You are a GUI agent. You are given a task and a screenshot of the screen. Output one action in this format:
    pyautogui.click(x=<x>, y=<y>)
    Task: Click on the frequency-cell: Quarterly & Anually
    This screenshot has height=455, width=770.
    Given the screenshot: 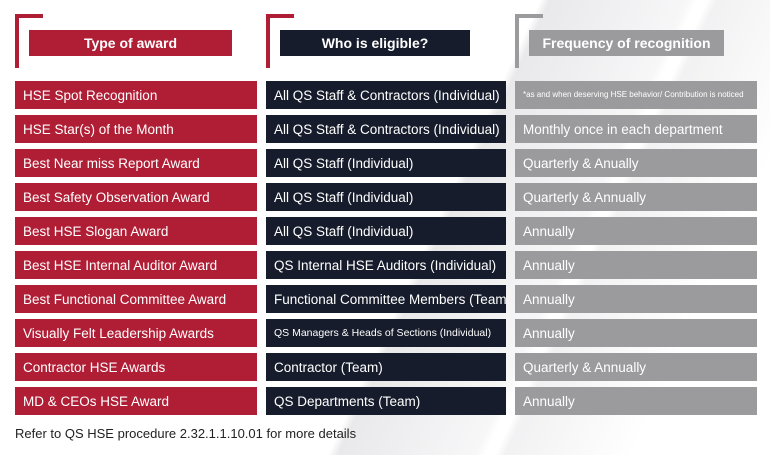 What is the action you would take?
    pyautogui.click(x=636, y=163)
    